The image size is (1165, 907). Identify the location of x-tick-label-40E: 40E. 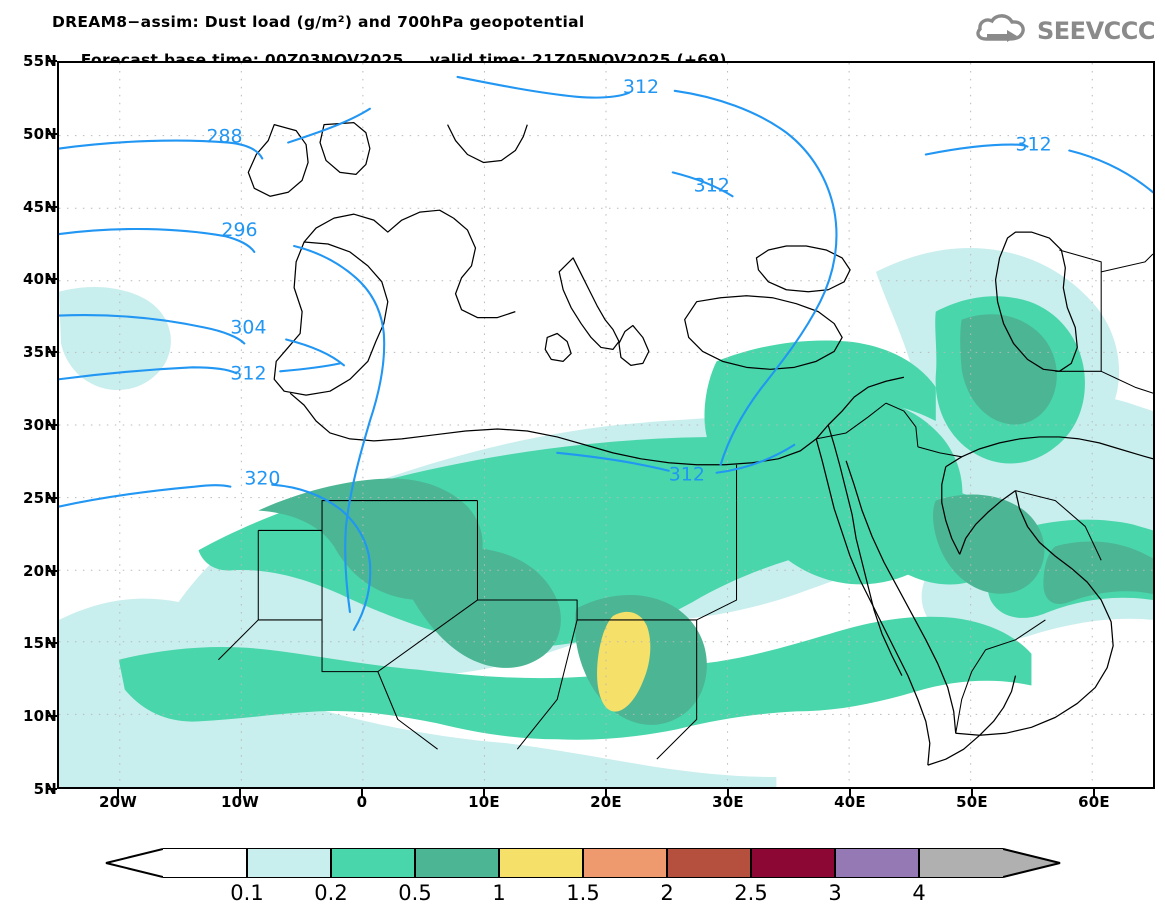
(850, 802).